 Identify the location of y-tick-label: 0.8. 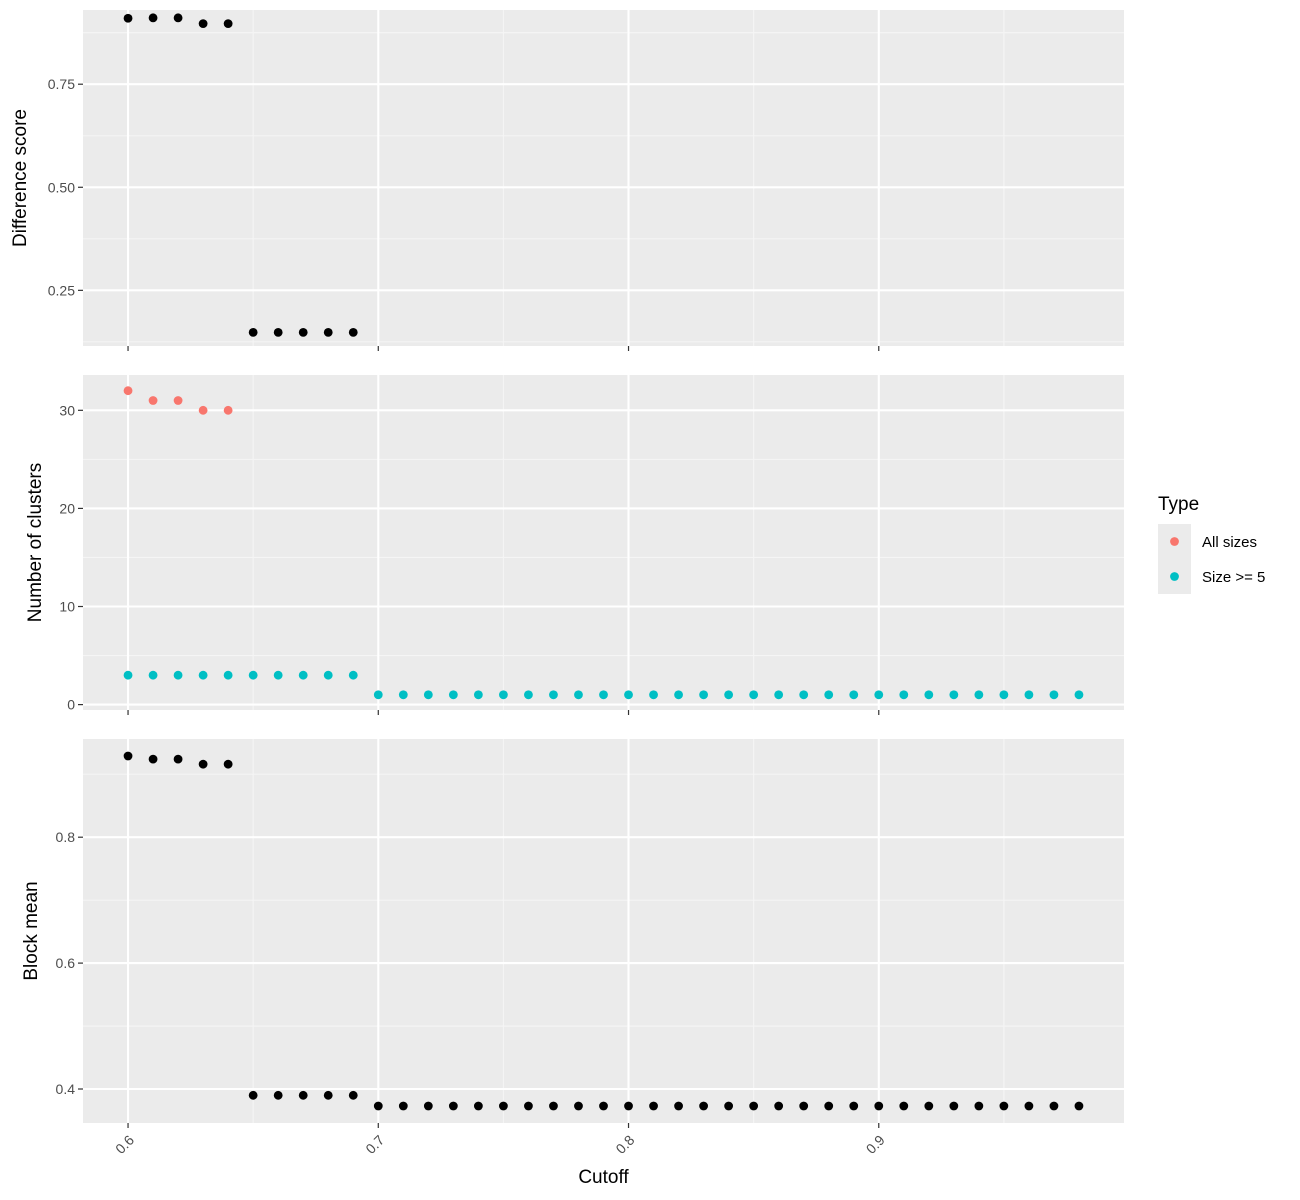
(66, 837).